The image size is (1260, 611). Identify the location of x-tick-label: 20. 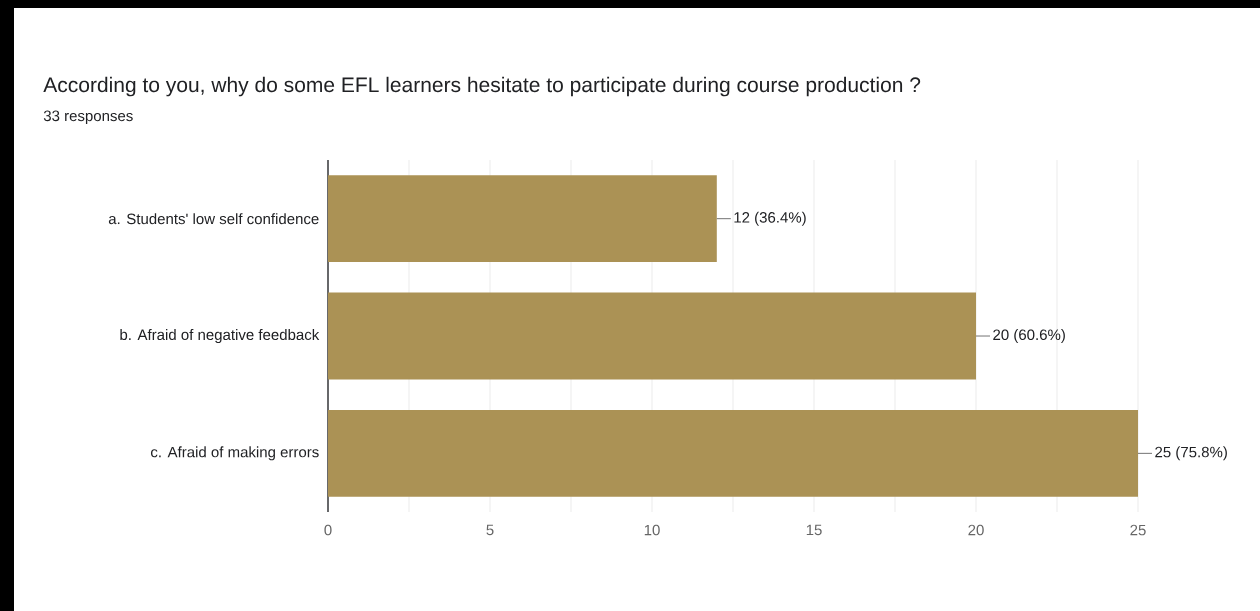
(976, 530).